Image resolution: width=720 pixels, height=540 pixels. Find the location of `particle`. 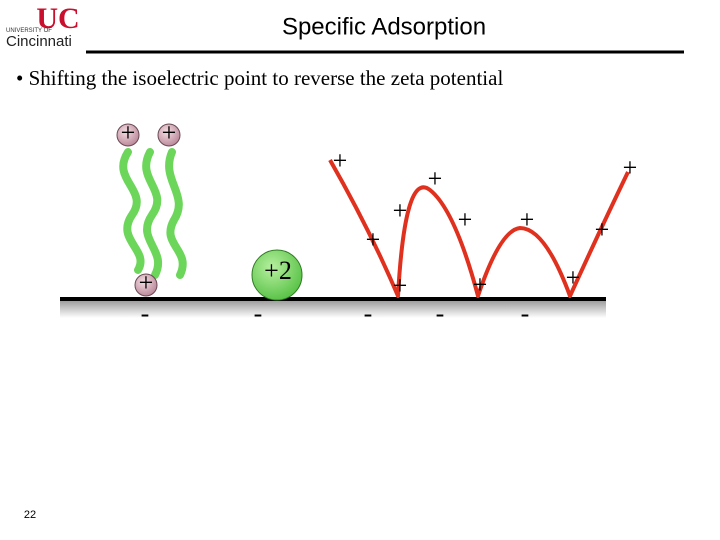

particle is located at coordinates (277, 275).